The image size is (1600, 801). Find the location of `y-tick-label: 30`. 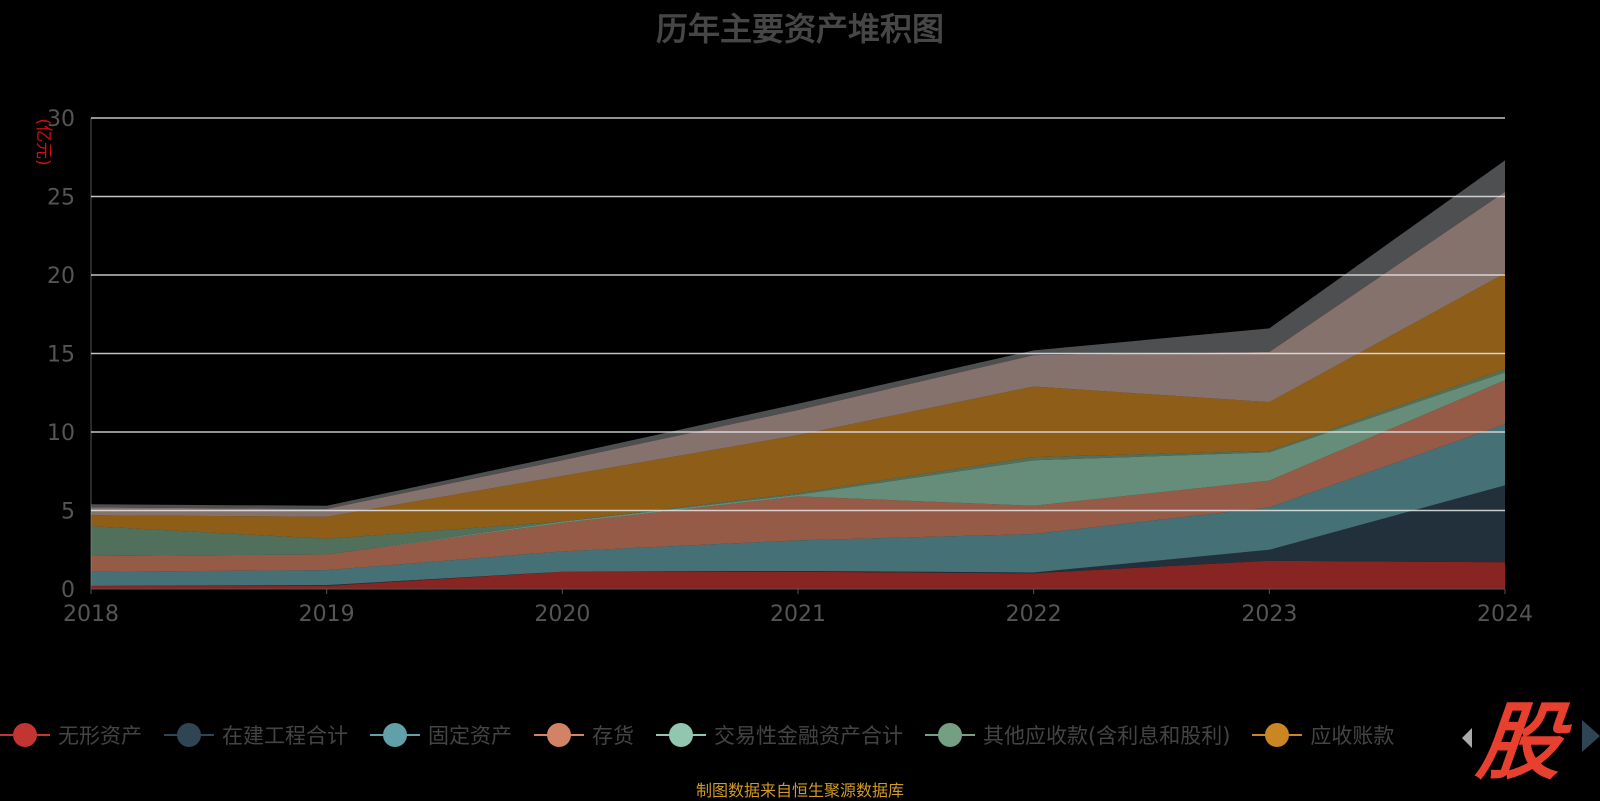

y-tick-label: 30 is located at coordinates (61, 119).